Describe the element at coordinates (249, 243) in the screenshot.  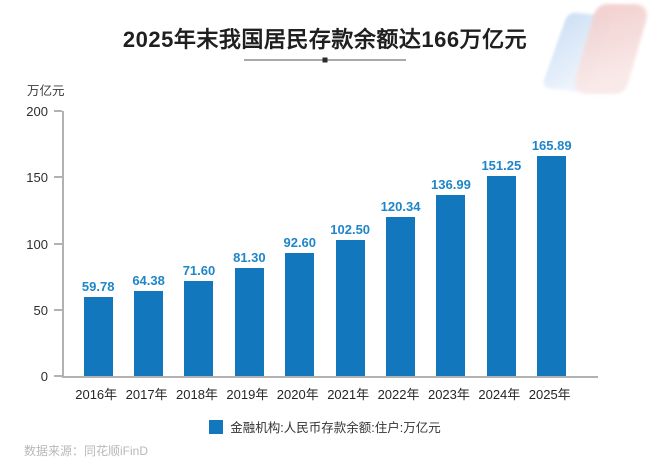
I see `bar-column: 81.30` at that location.